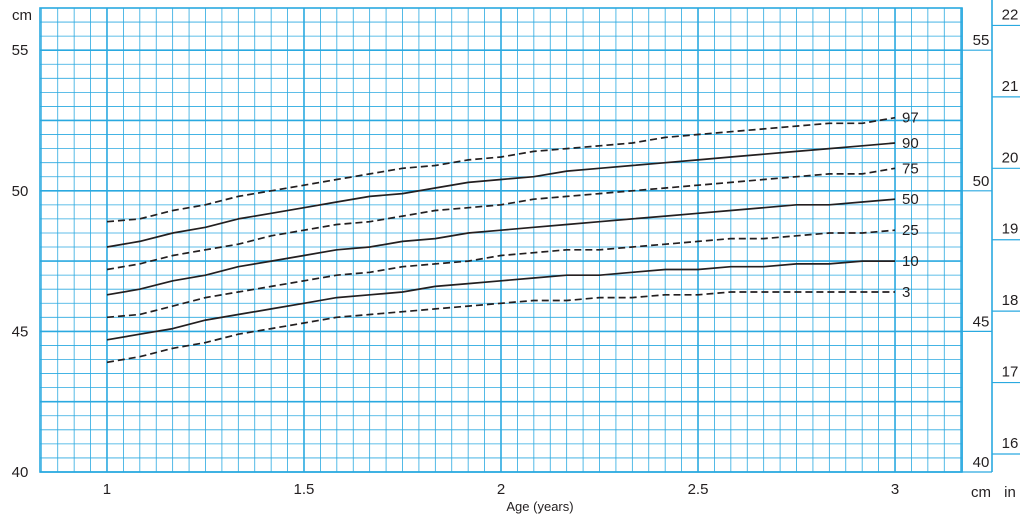 This screenshot has height=517, width=1020. What do you see at coordinates (910, 199) in the screenshot?
I see `percentile-label-50: 50` at bounding box center [910, 199].